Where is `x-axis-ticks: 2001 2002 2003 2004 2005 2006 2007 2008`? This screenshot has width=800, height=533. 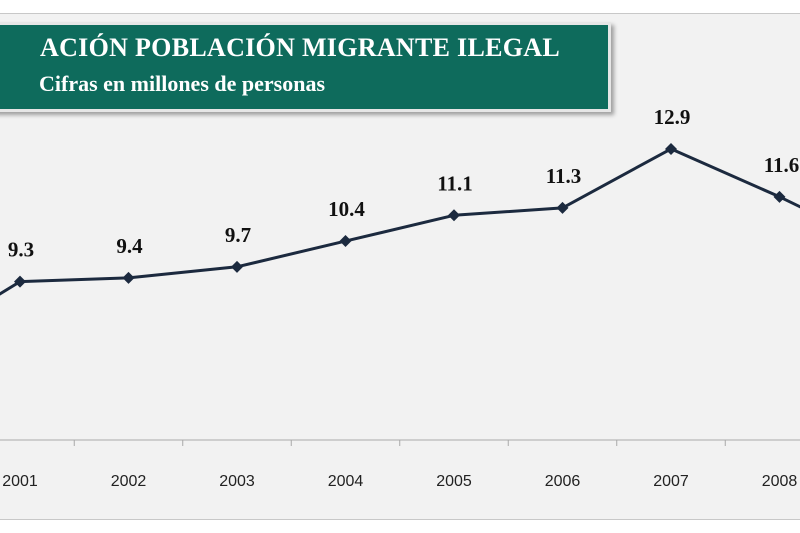 x-axis-ticks: 2001 2002 2003 2004 2005 2006 2007 2008 is located at coordinates (400, 465).